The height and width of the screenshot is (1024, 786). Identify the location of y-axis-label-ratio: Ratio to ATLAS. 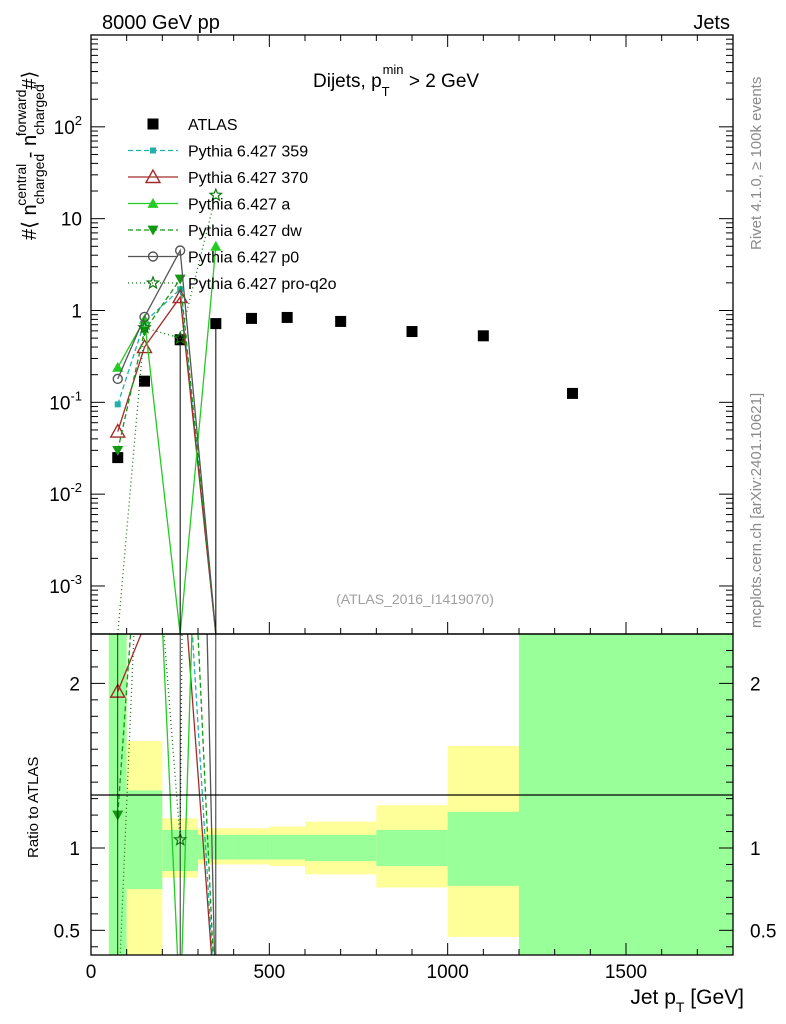
(33, 807).